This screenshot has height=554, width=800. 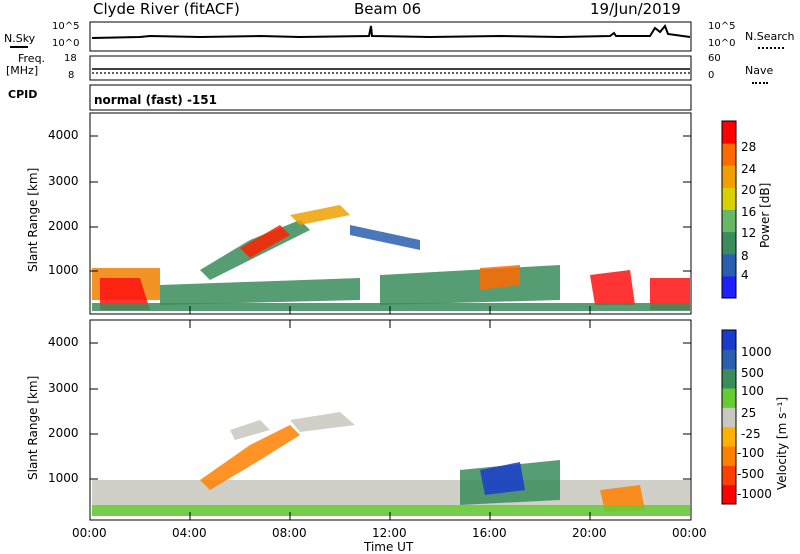 What do you see at coordinates (155, 100) in the screenshot?
I see `cpid-value: normal (fast) -151` at bounding box center [155, 100].